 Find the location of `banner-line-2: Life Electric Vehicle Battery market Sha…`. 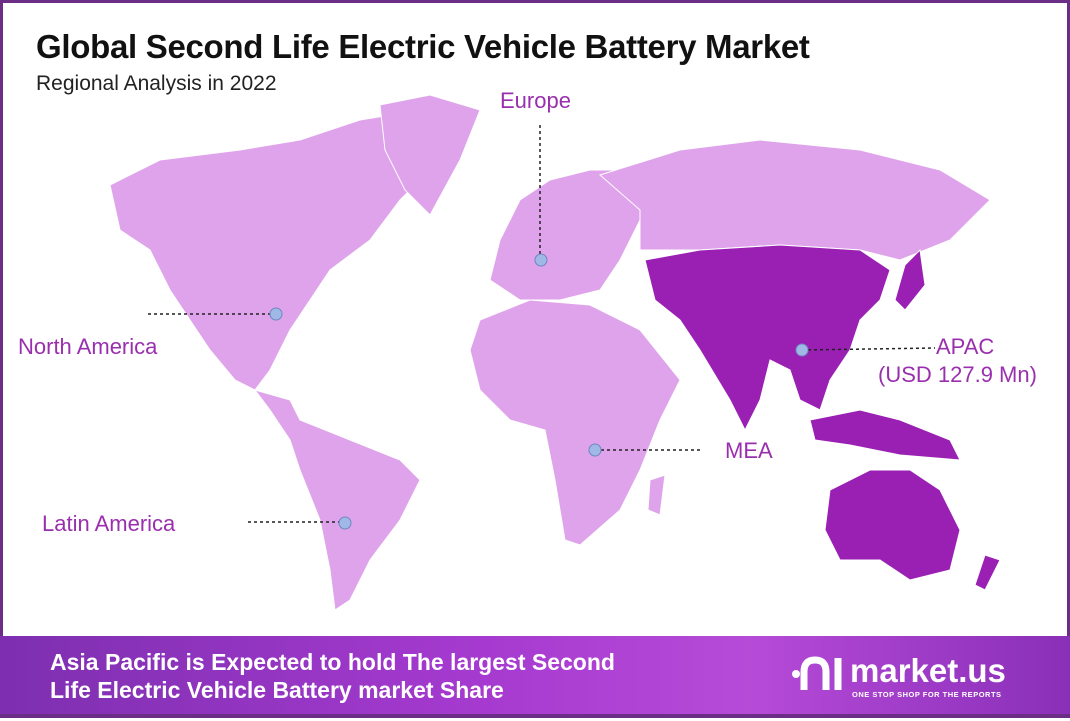

banner-line-2: Life Electric Vehicle Battery market Sha… is located at coordinates (277, 690).